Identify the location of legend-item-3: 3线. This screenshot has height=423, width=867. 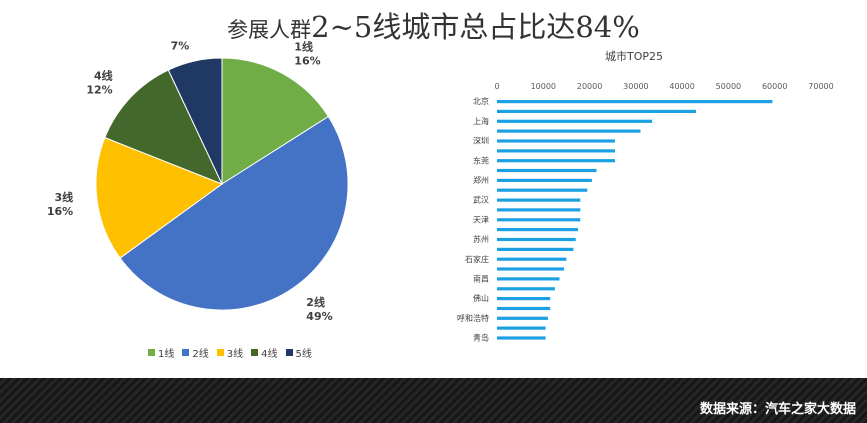
(230, 352).